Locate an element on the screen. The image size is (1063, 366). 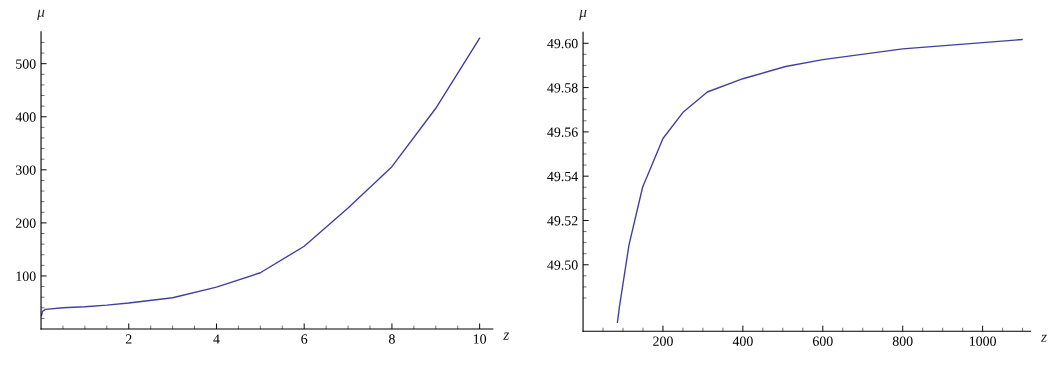
y-tick-label: 200 is located at coordinates (25, 223).